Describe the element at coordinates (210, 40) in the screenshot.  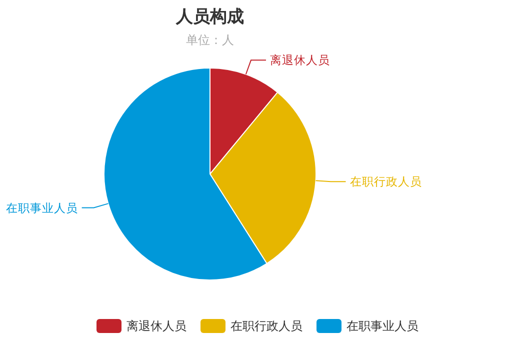
I see `chart-subtitle: 单位：人` at that location.